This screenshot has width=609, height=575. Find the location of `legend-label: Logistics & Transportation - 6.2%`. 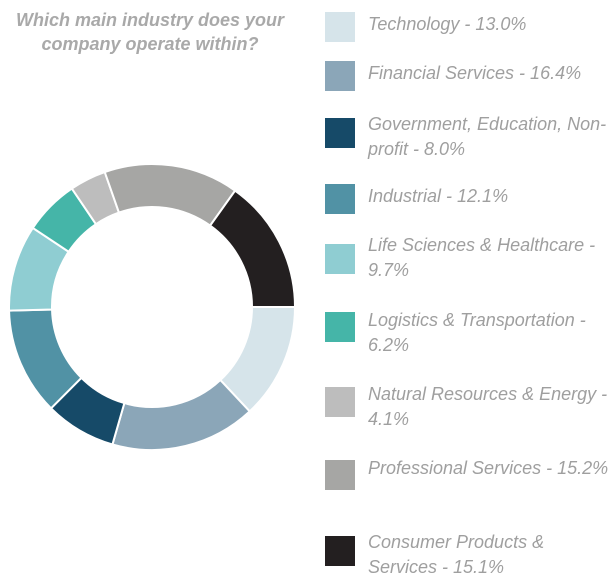

legend-label: Logistics & Transportation - 6.2% is located at coordinates (477, 332).